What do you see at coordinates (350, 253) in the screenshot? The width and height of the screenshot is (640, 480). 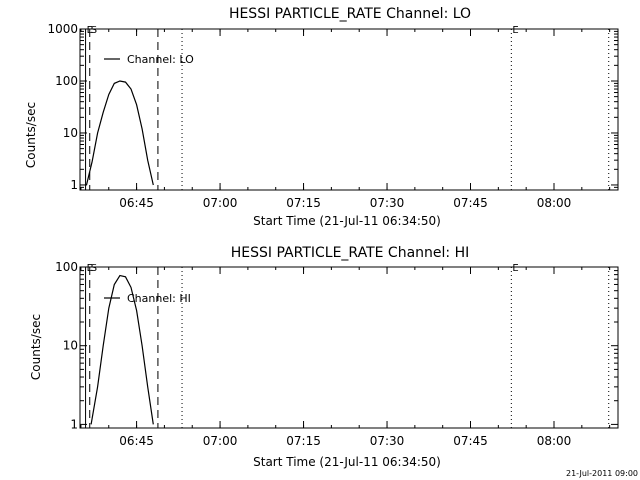 I see `chart-title: HESSI PARTICLE_RATE Channel: HI` at bounding box center [350, 253].